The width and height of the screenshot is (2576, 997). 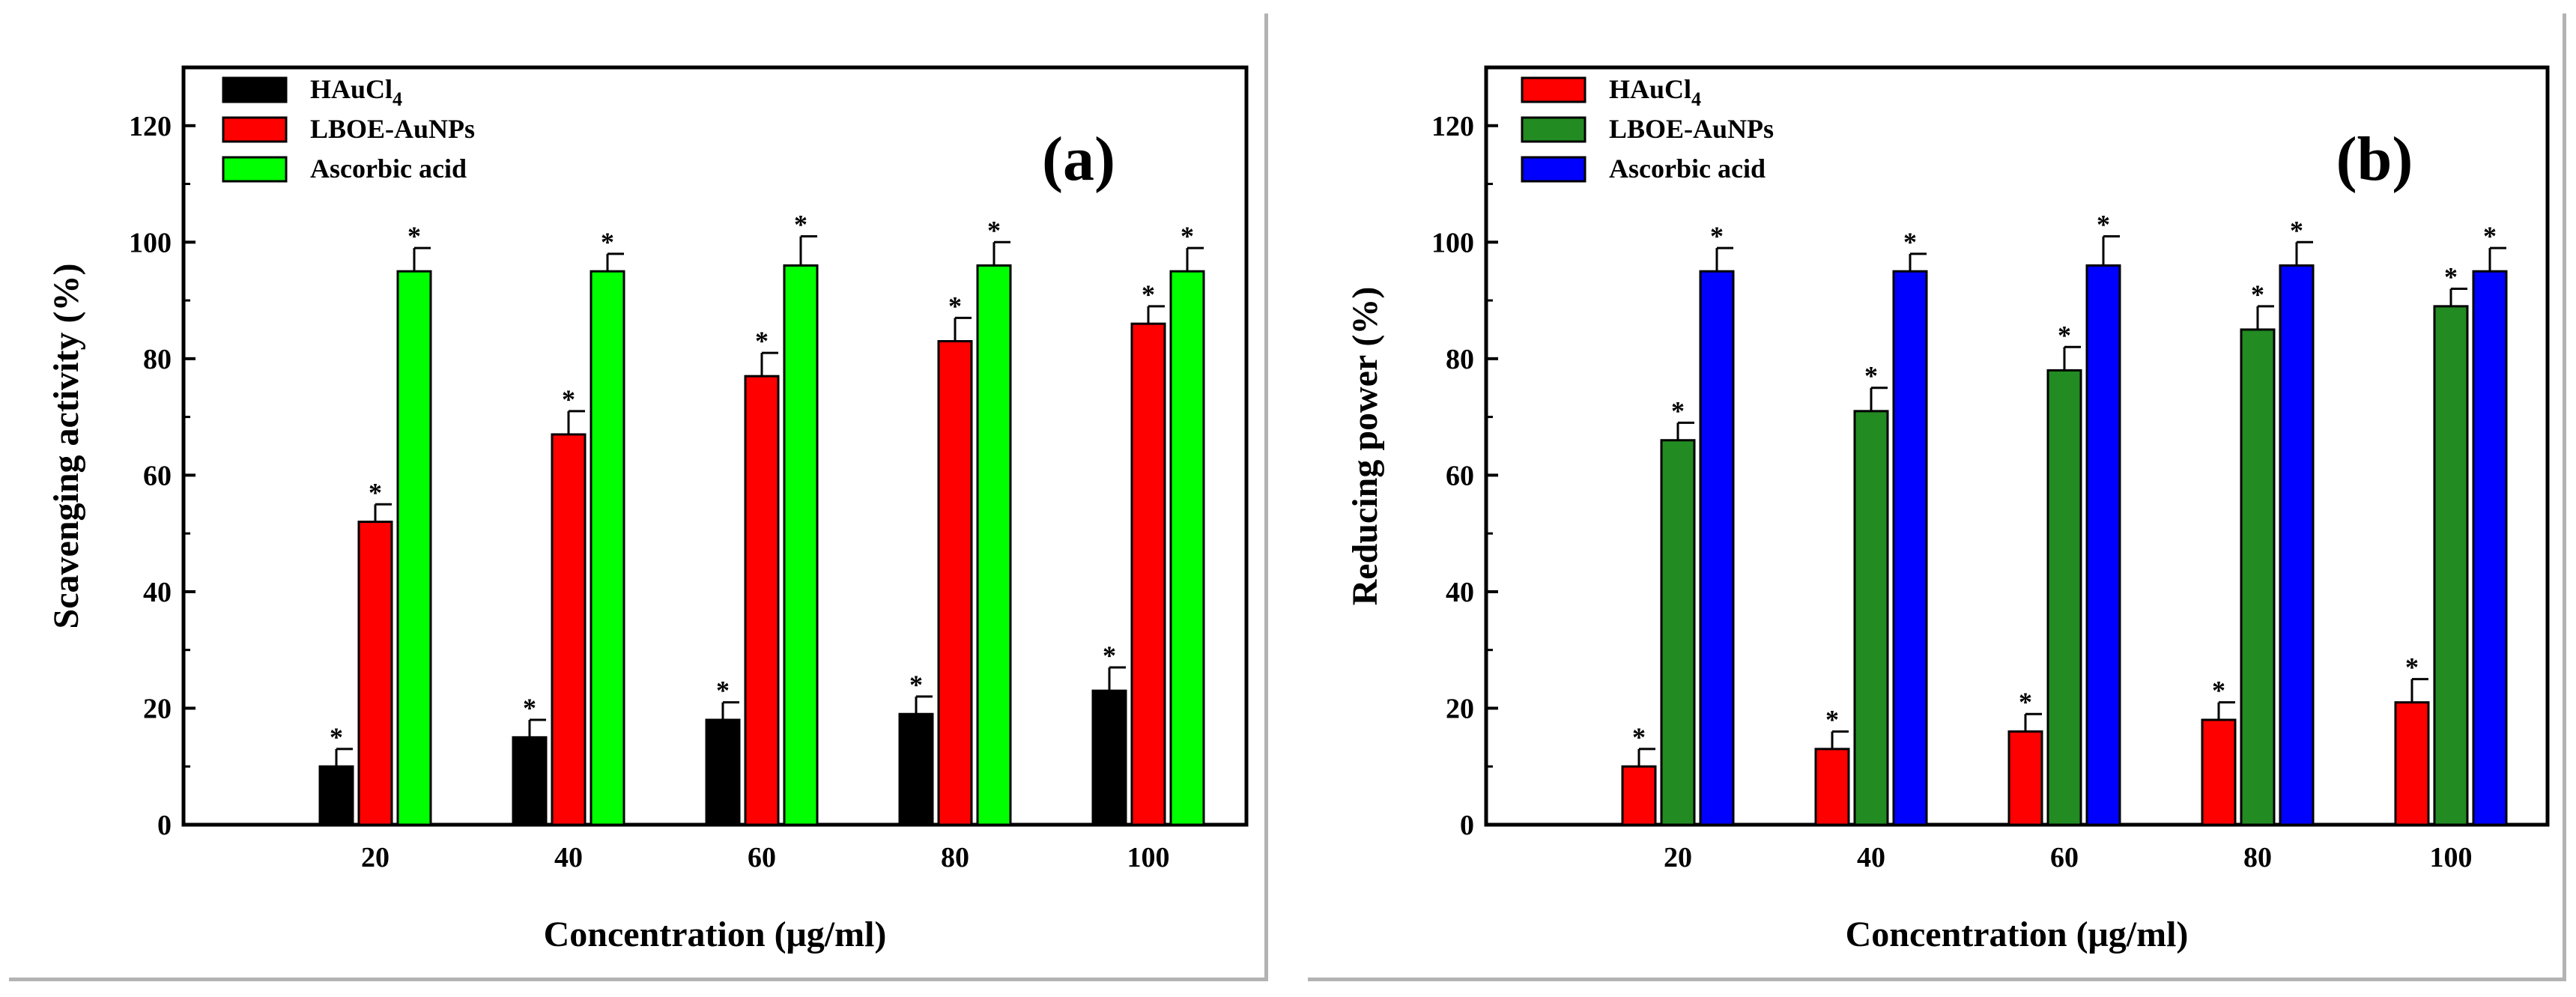 I want to click on chart-a-legend-subscript: 4, so click(x=397, y=99).